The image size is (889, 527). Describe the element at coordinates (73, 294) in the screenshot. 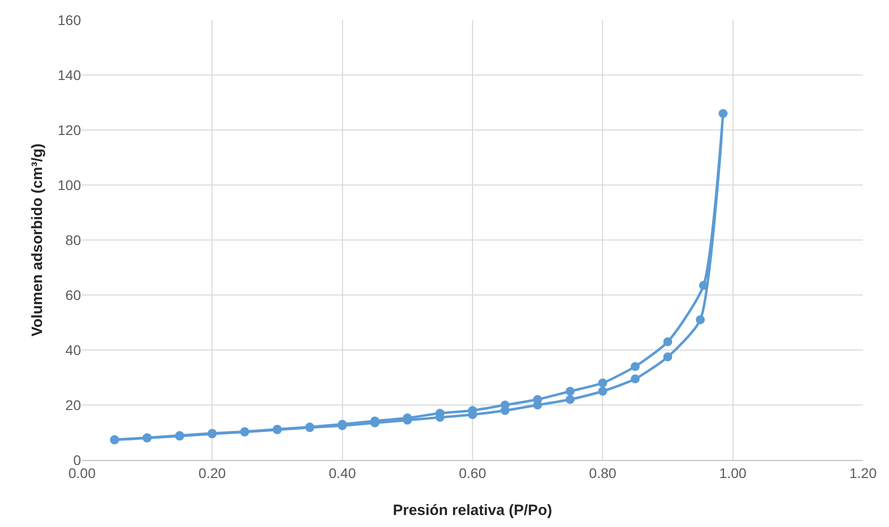

I see `y-tick-label: 60` at that location.